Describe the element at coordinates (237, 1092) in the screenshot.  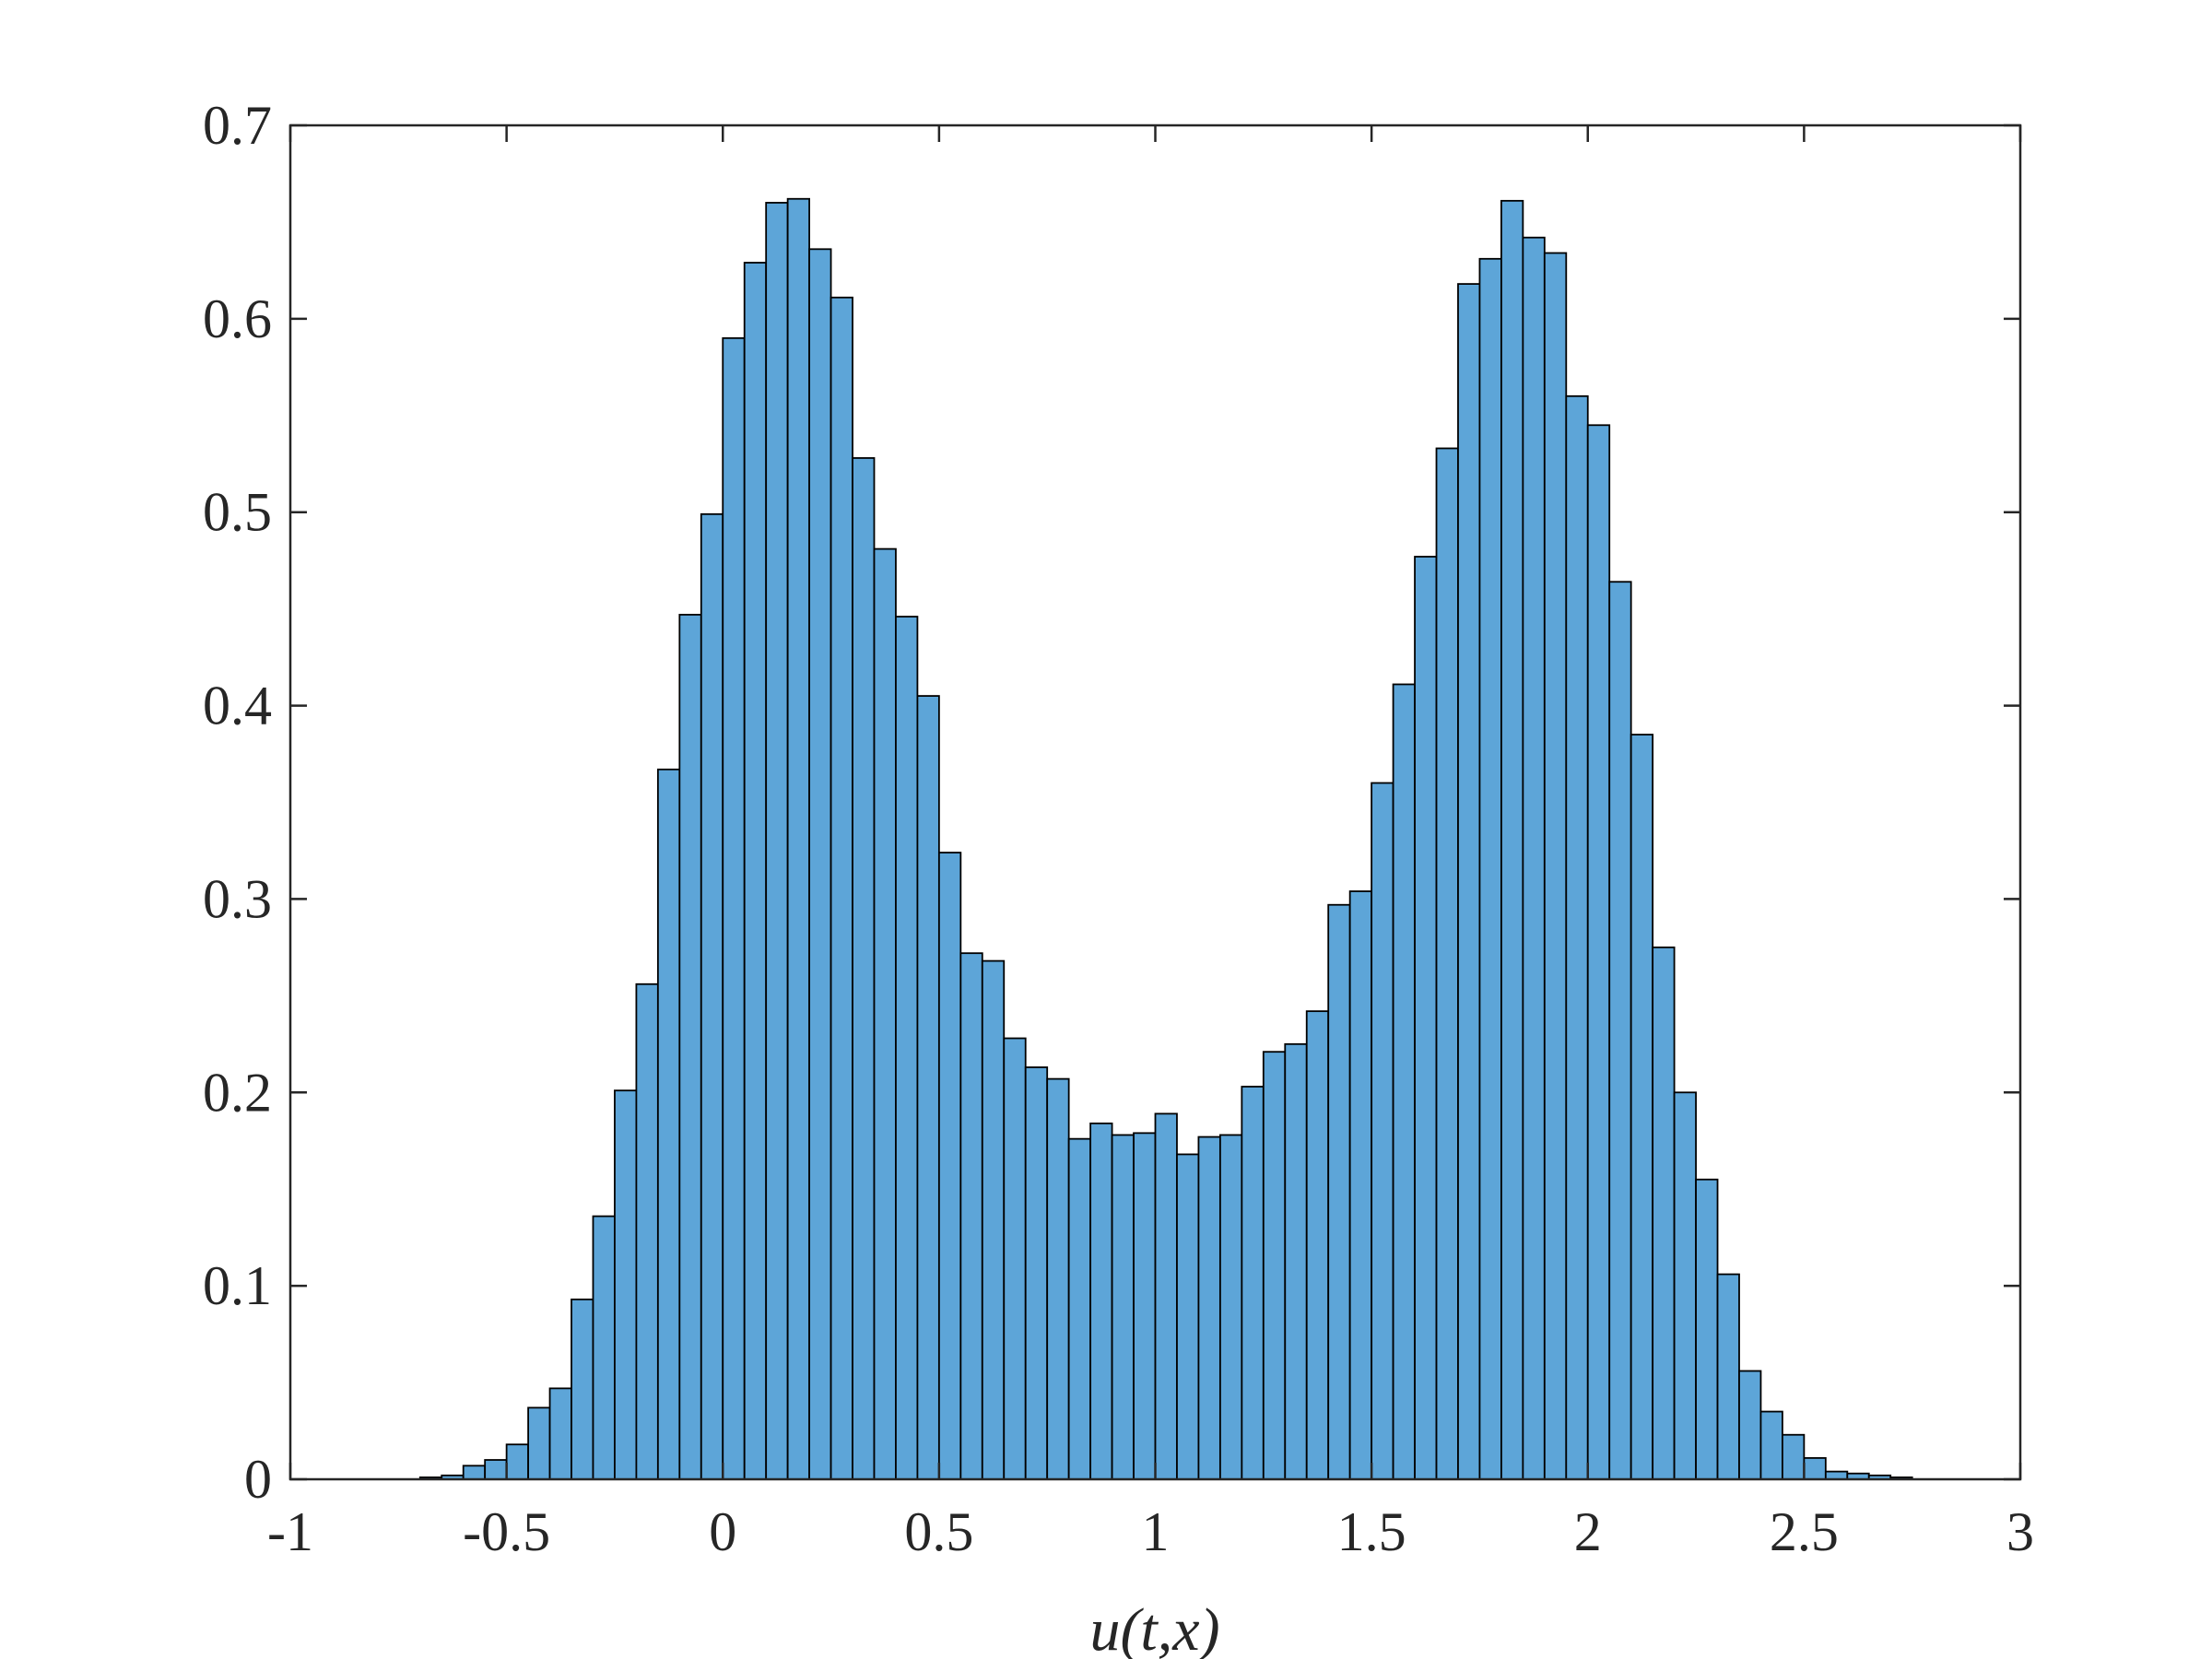
I see `y-tick-label: 0.2` at that location.